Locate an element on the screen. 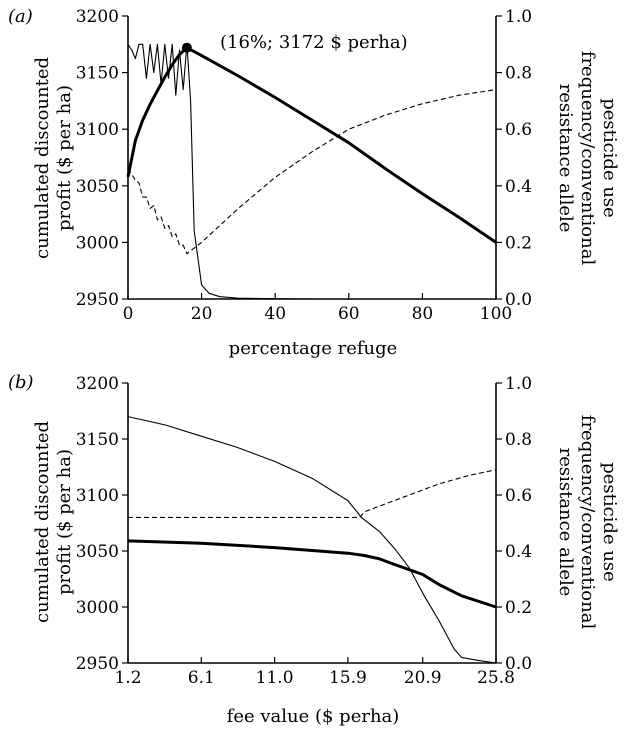 The height and width of the screenshot is (729, 625). panel-a-ytick-right-label: 0.4 is located at coordinates (518, 187).